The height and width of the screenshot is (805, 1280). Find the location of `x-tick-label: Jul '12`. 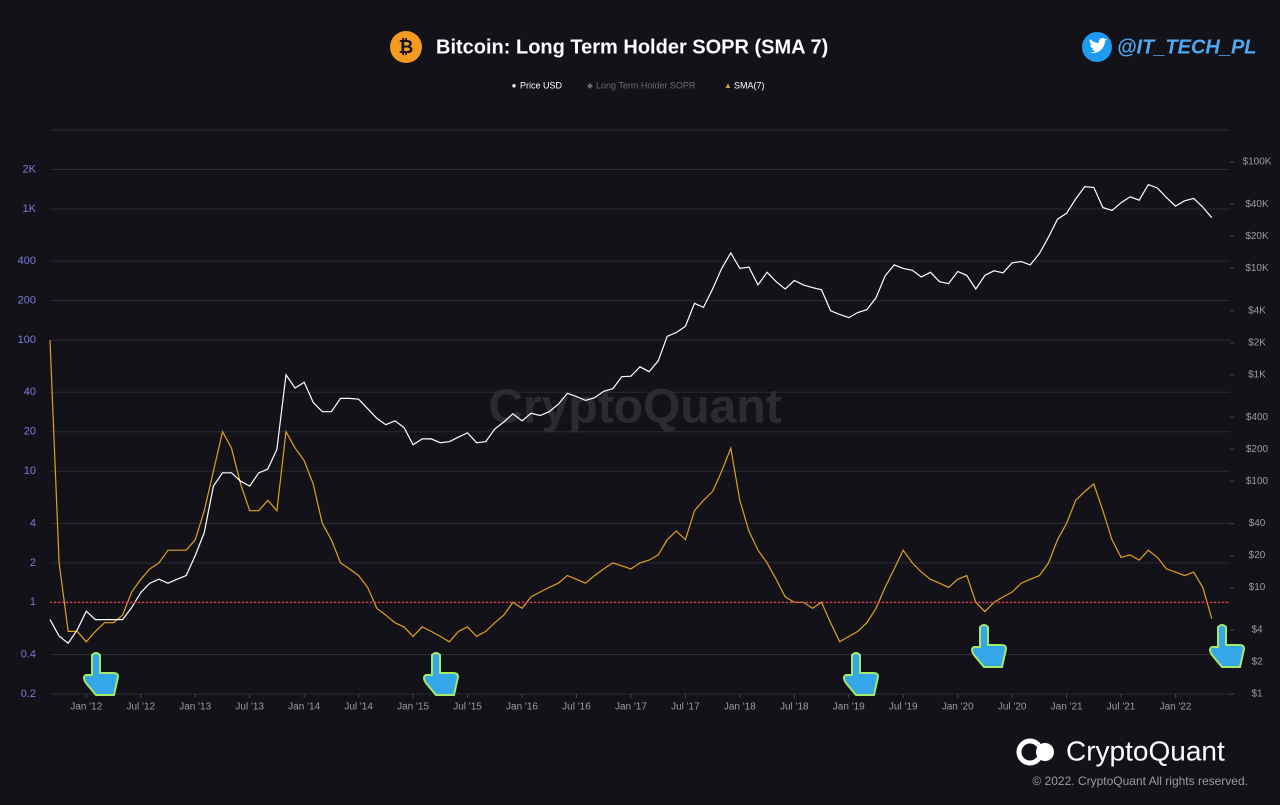

x-tick-label: Jul '12 is located at coordinates (140, 707).